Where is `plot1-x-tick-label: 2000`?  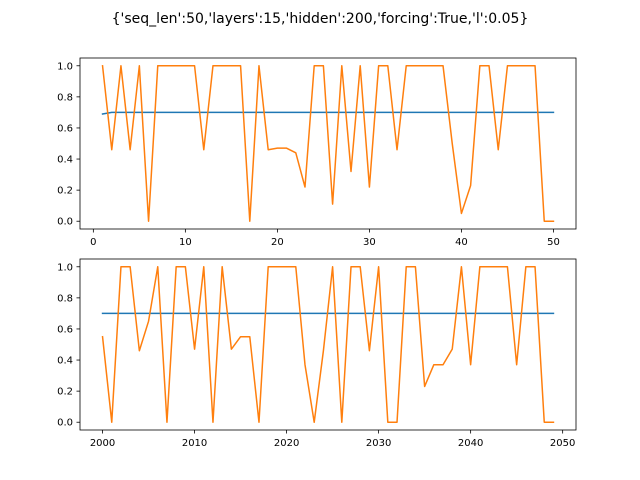
plot1-x-tick-label: 2000 is located at coordinates (102, 443).